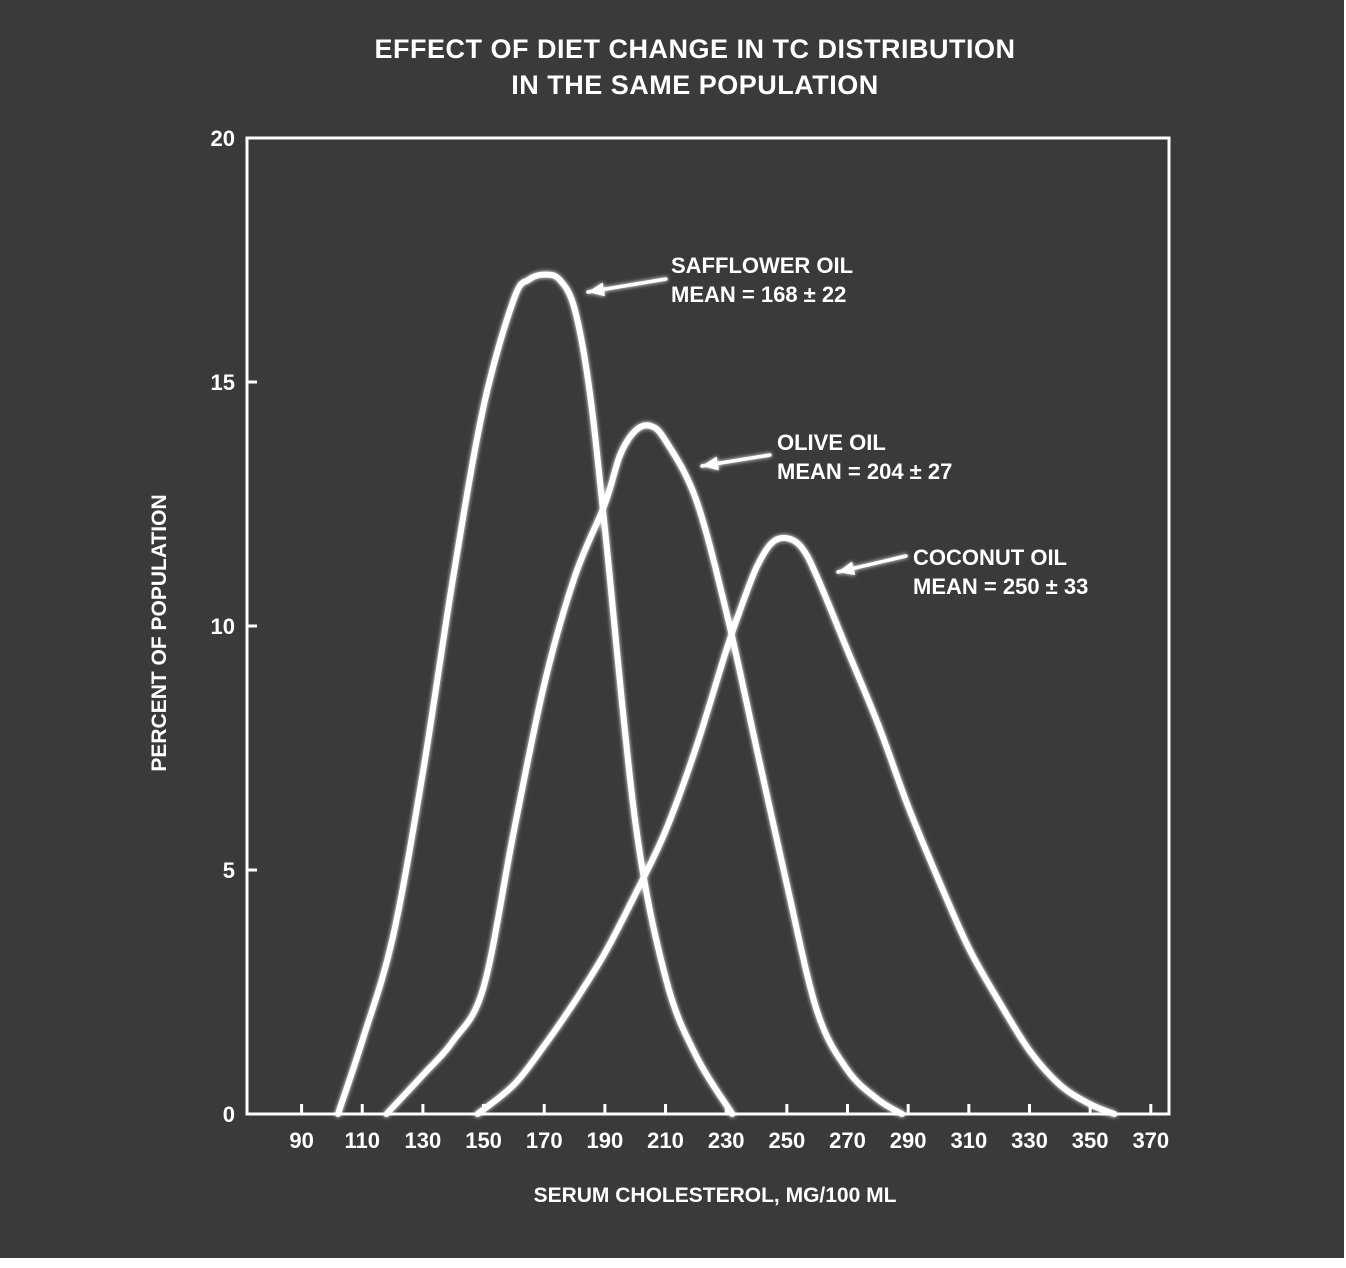 Image resolution: width=1346 pixels, height=1268 pixels. Describe the element at coordinates (223, 382) in the screenshot. I see `y-tick-label: 15` at that location.